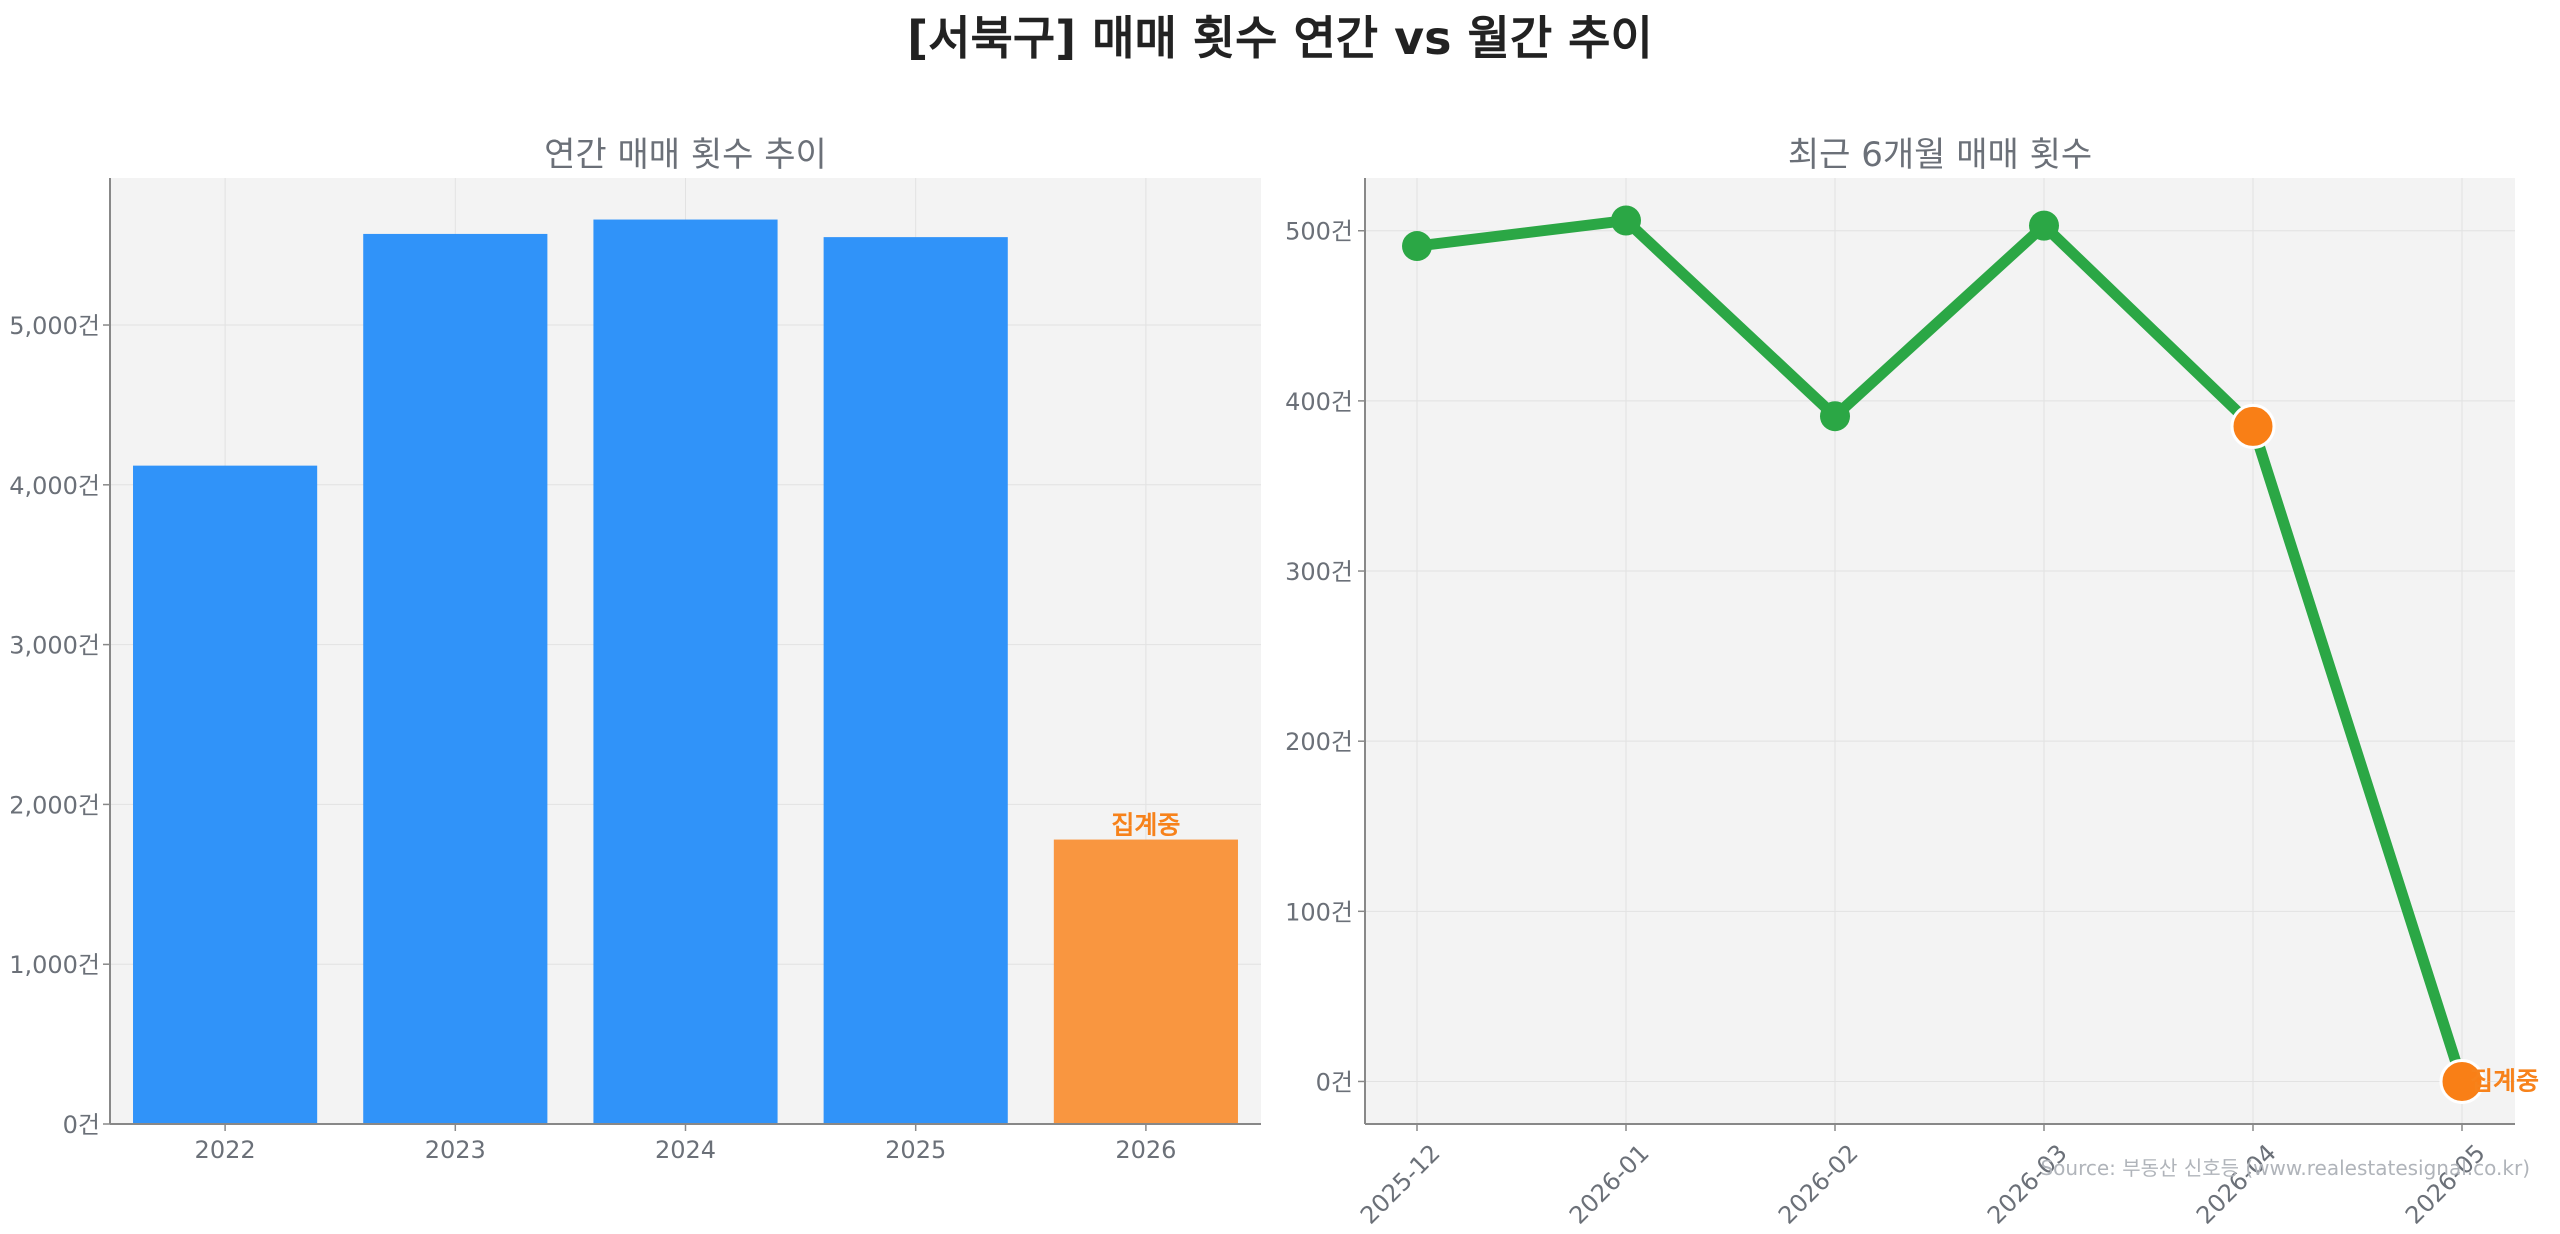 The image size is (2560, 1234). I want to click on y-tick-label: 100건, so click(1319, 912).